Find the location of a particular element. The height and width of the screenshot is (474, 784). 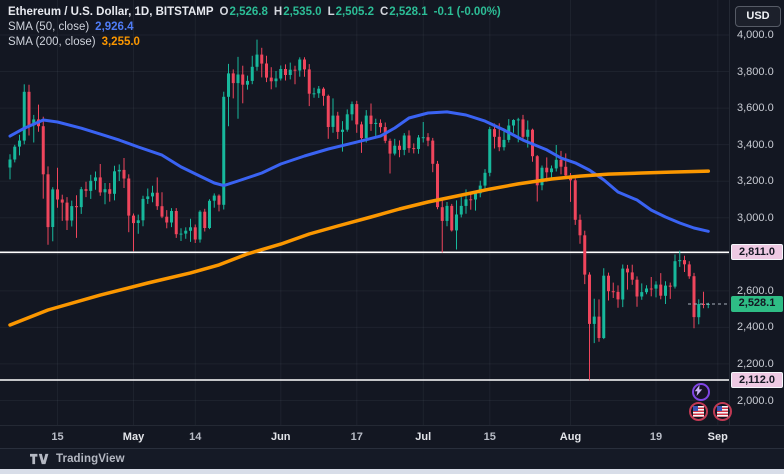

time-tick-label: 17 is located at coordinates (356, 437).